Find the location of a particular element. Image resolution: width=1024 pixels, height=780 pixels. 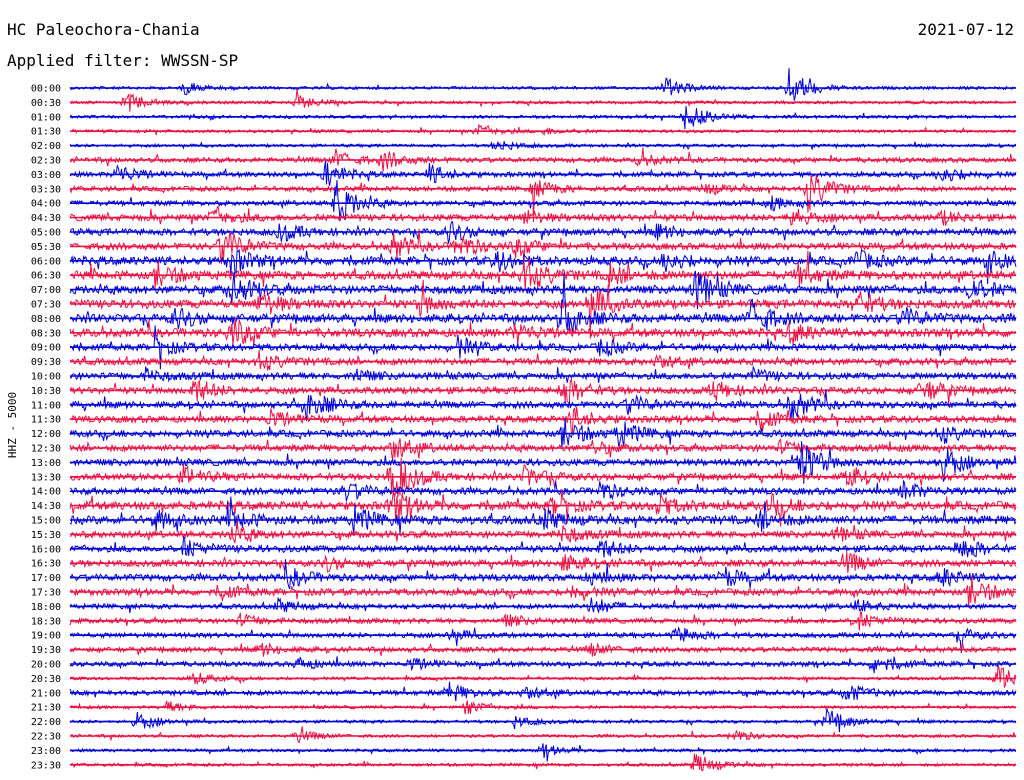

filter-label: Applied filter: WWSSN-SP is located at coordinates (123, 60).